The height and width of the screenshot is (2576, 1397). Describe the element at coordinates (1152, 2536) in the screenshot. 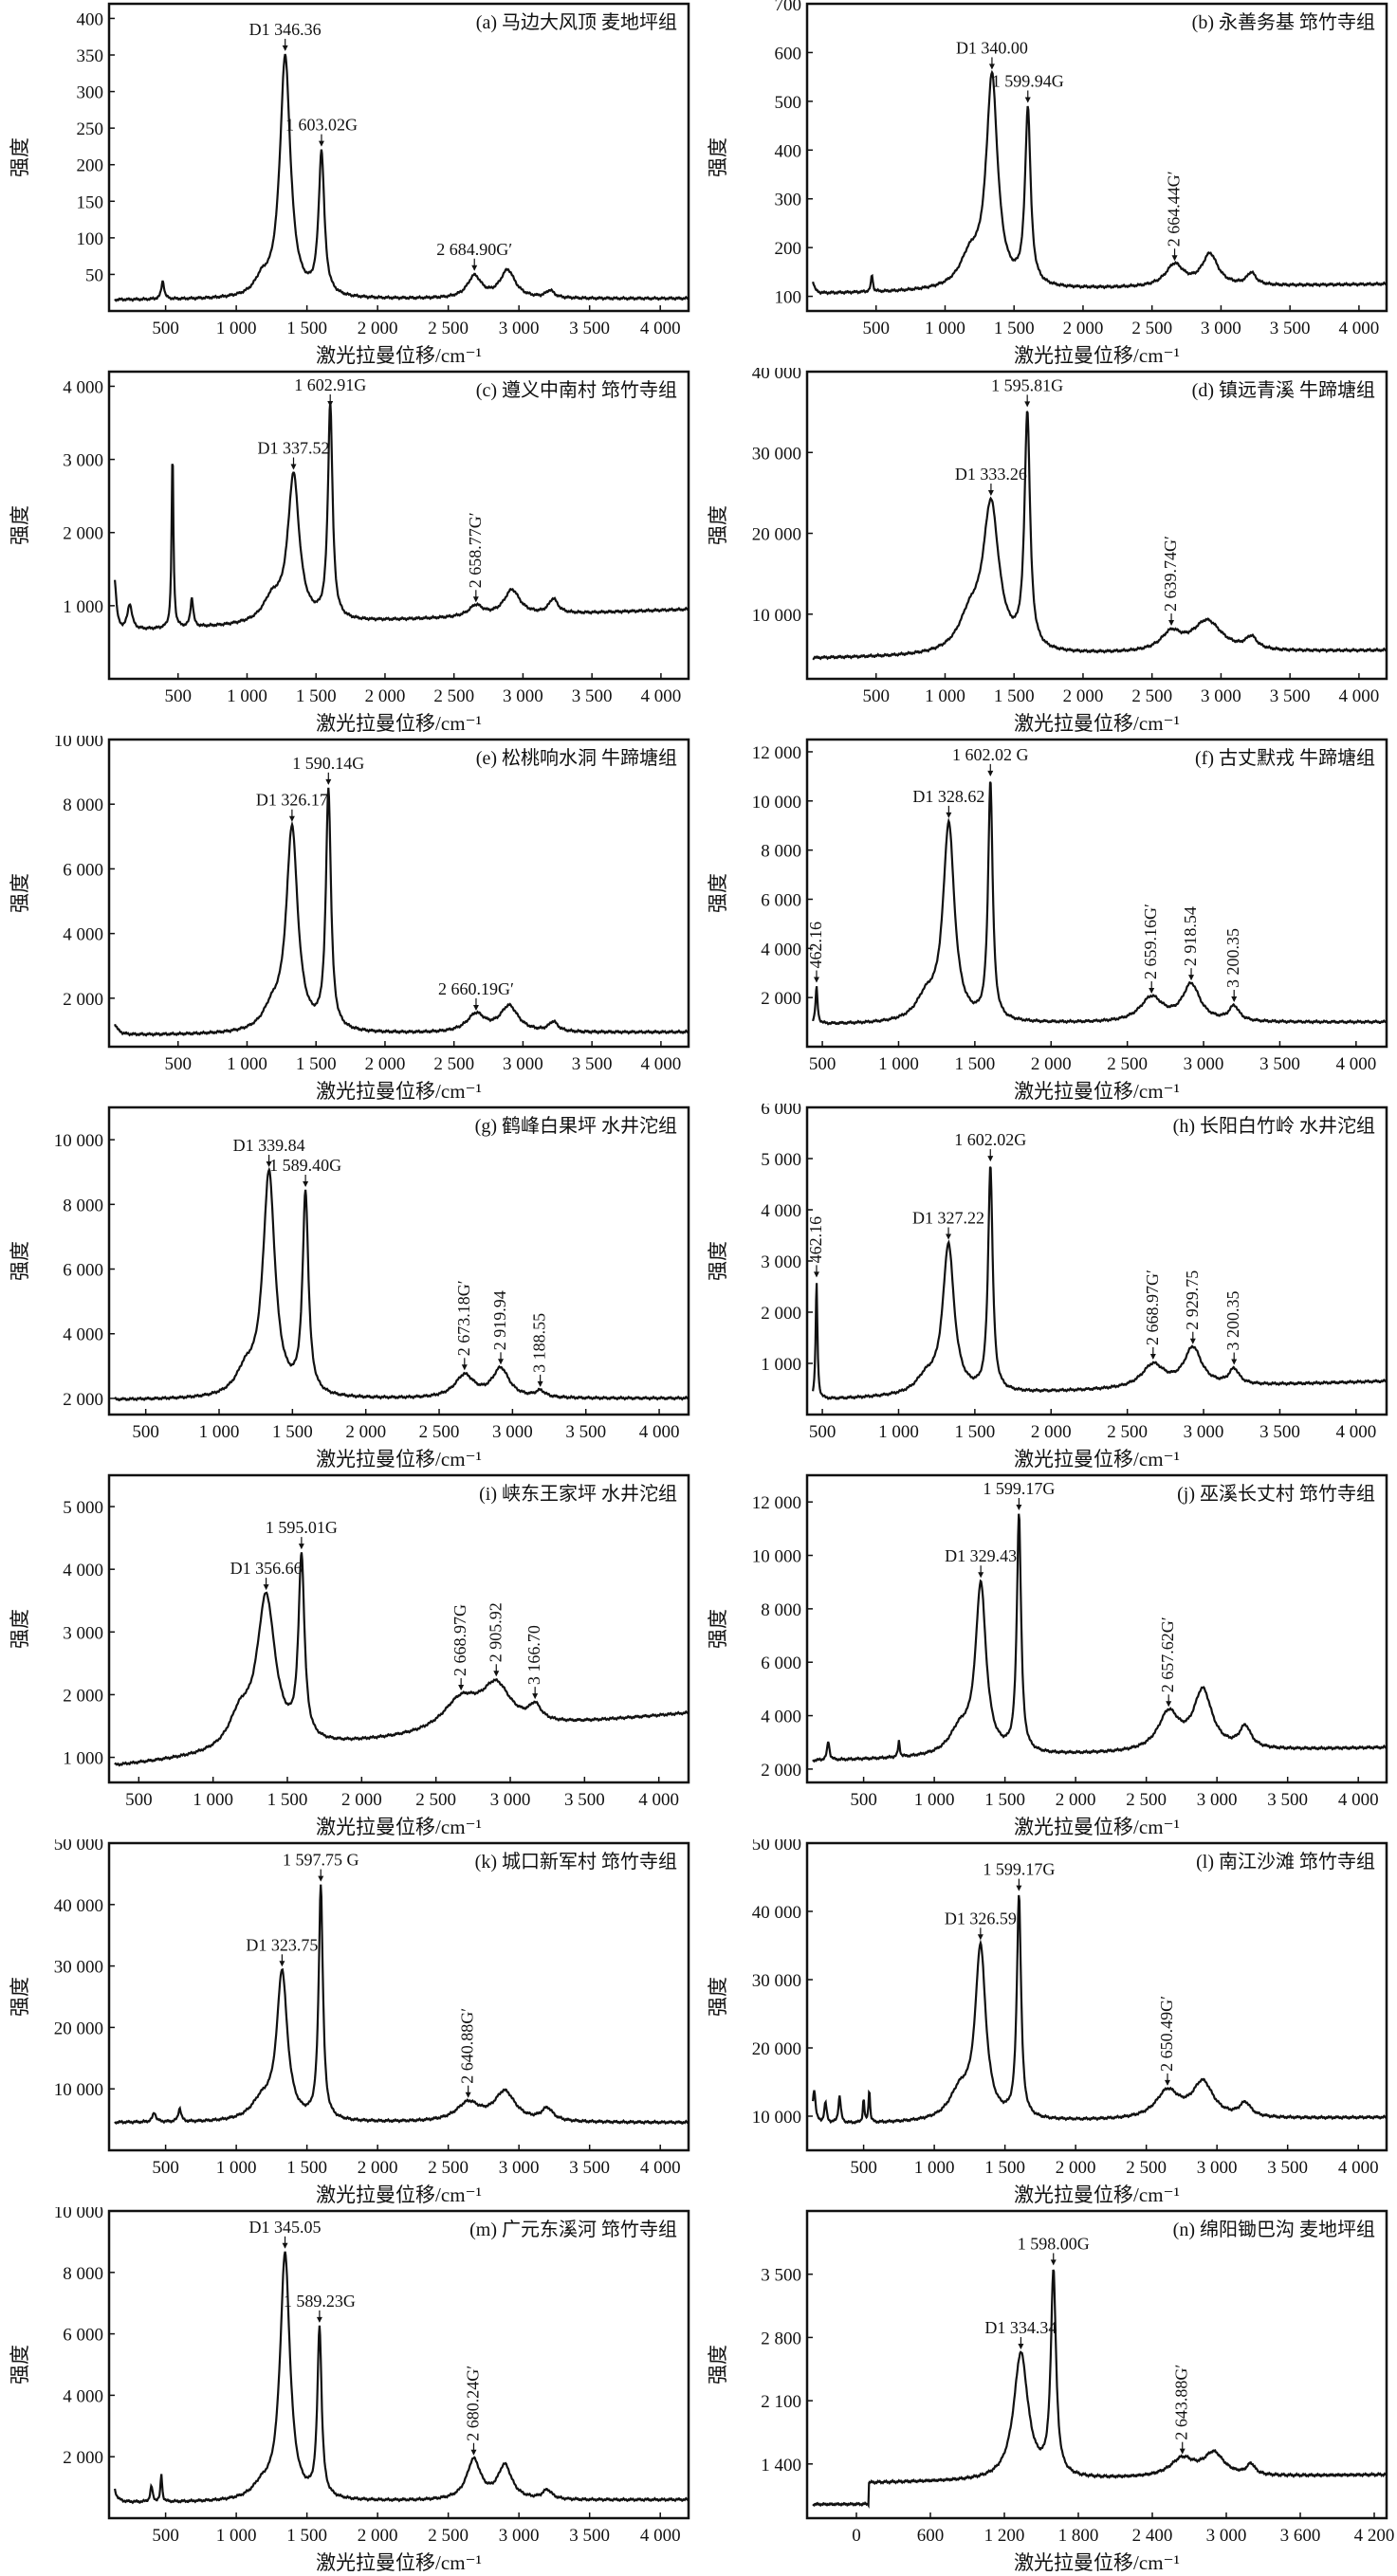

I see `x-tick-label: 2 400` at that location.